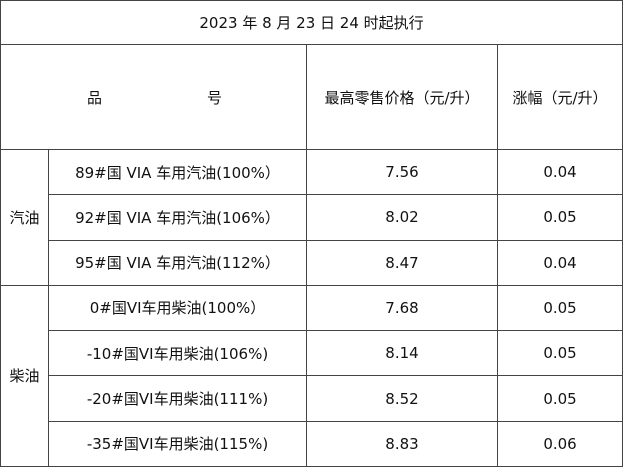 This screenshot has width=623, height=468. What do you see at coordinates (402, 308) in the screenshot?
I see `price-value: 7.68` at bounding box center [402, 308].